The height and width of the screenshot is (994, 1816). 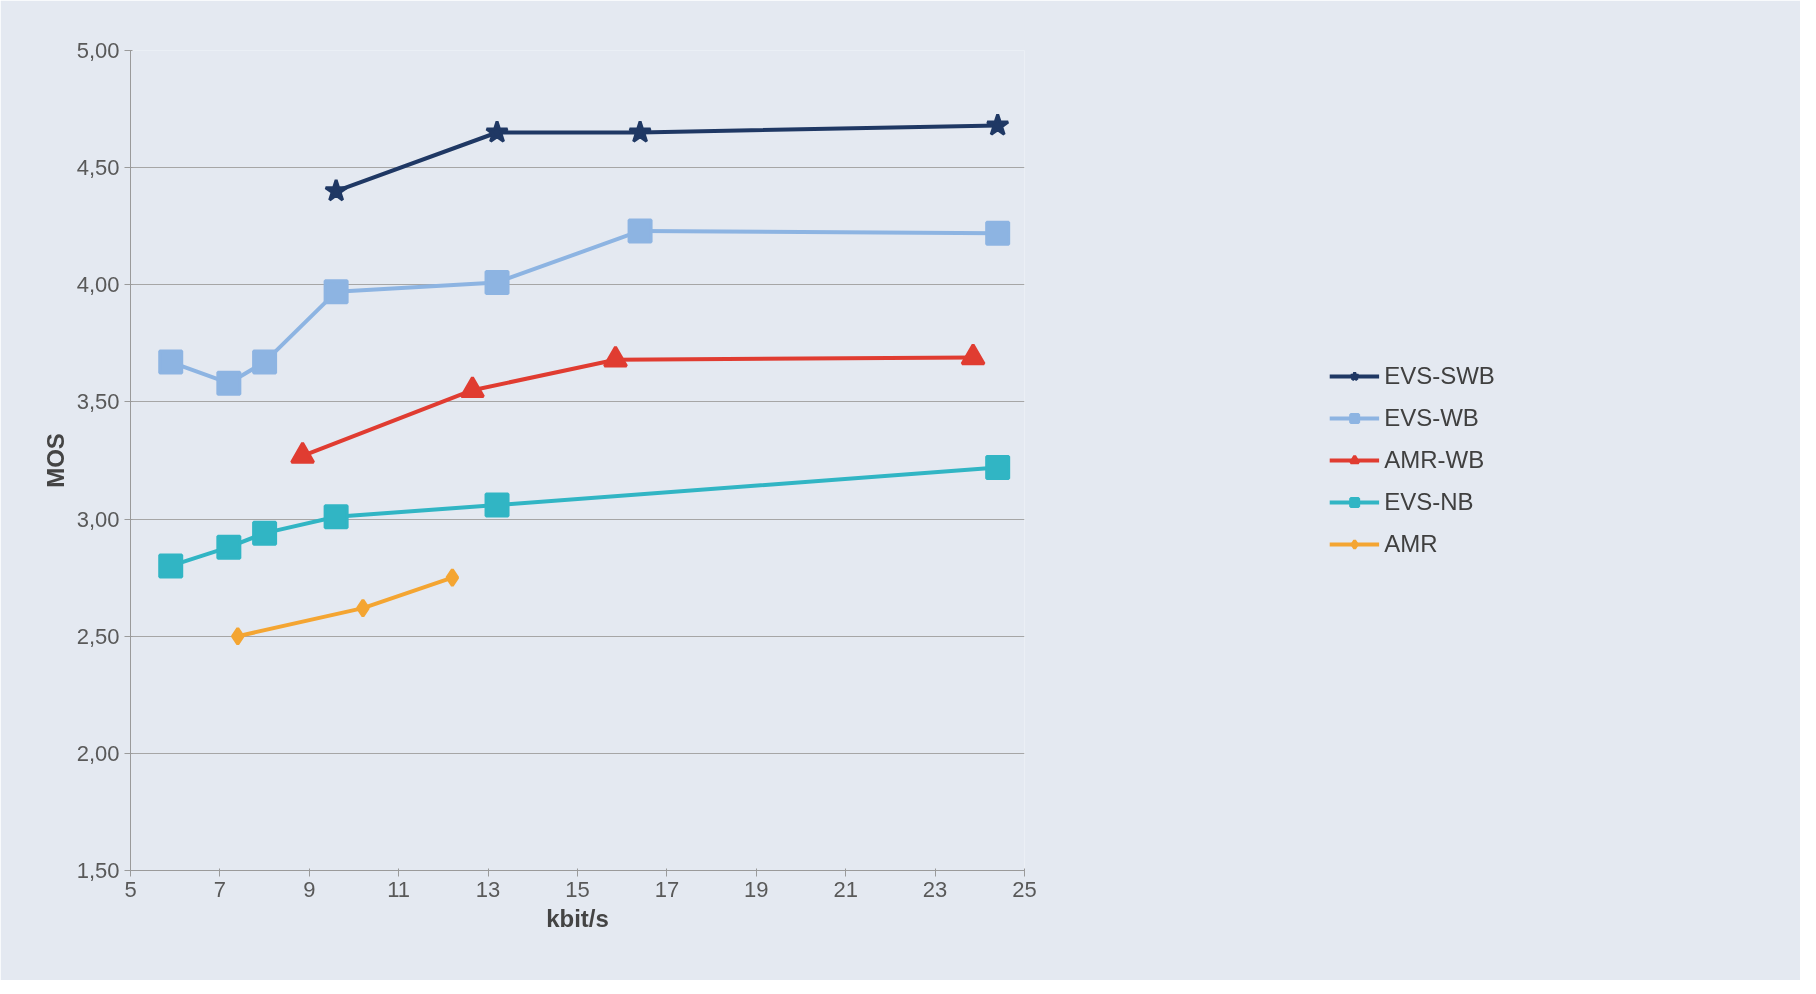 I want to click on y-tick-label: 4,50, so click(x=98, y=168).